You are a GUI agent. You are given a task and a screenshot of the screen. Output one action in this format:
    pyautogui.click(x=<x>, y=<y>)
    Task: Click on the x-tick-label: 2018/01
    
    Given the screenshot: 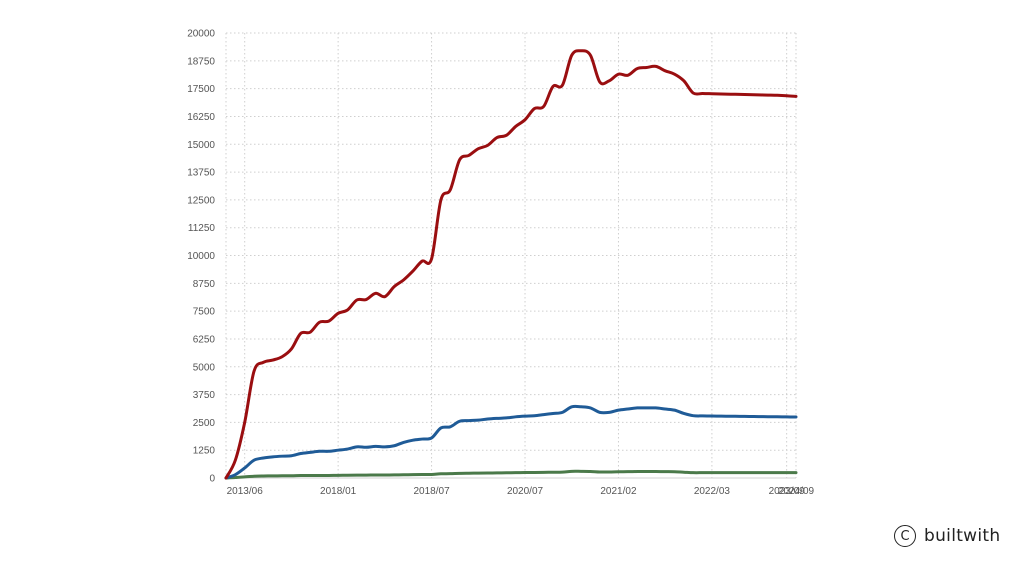 What is the action you would take?
    pyautogui.click(x=338, y=491)
    